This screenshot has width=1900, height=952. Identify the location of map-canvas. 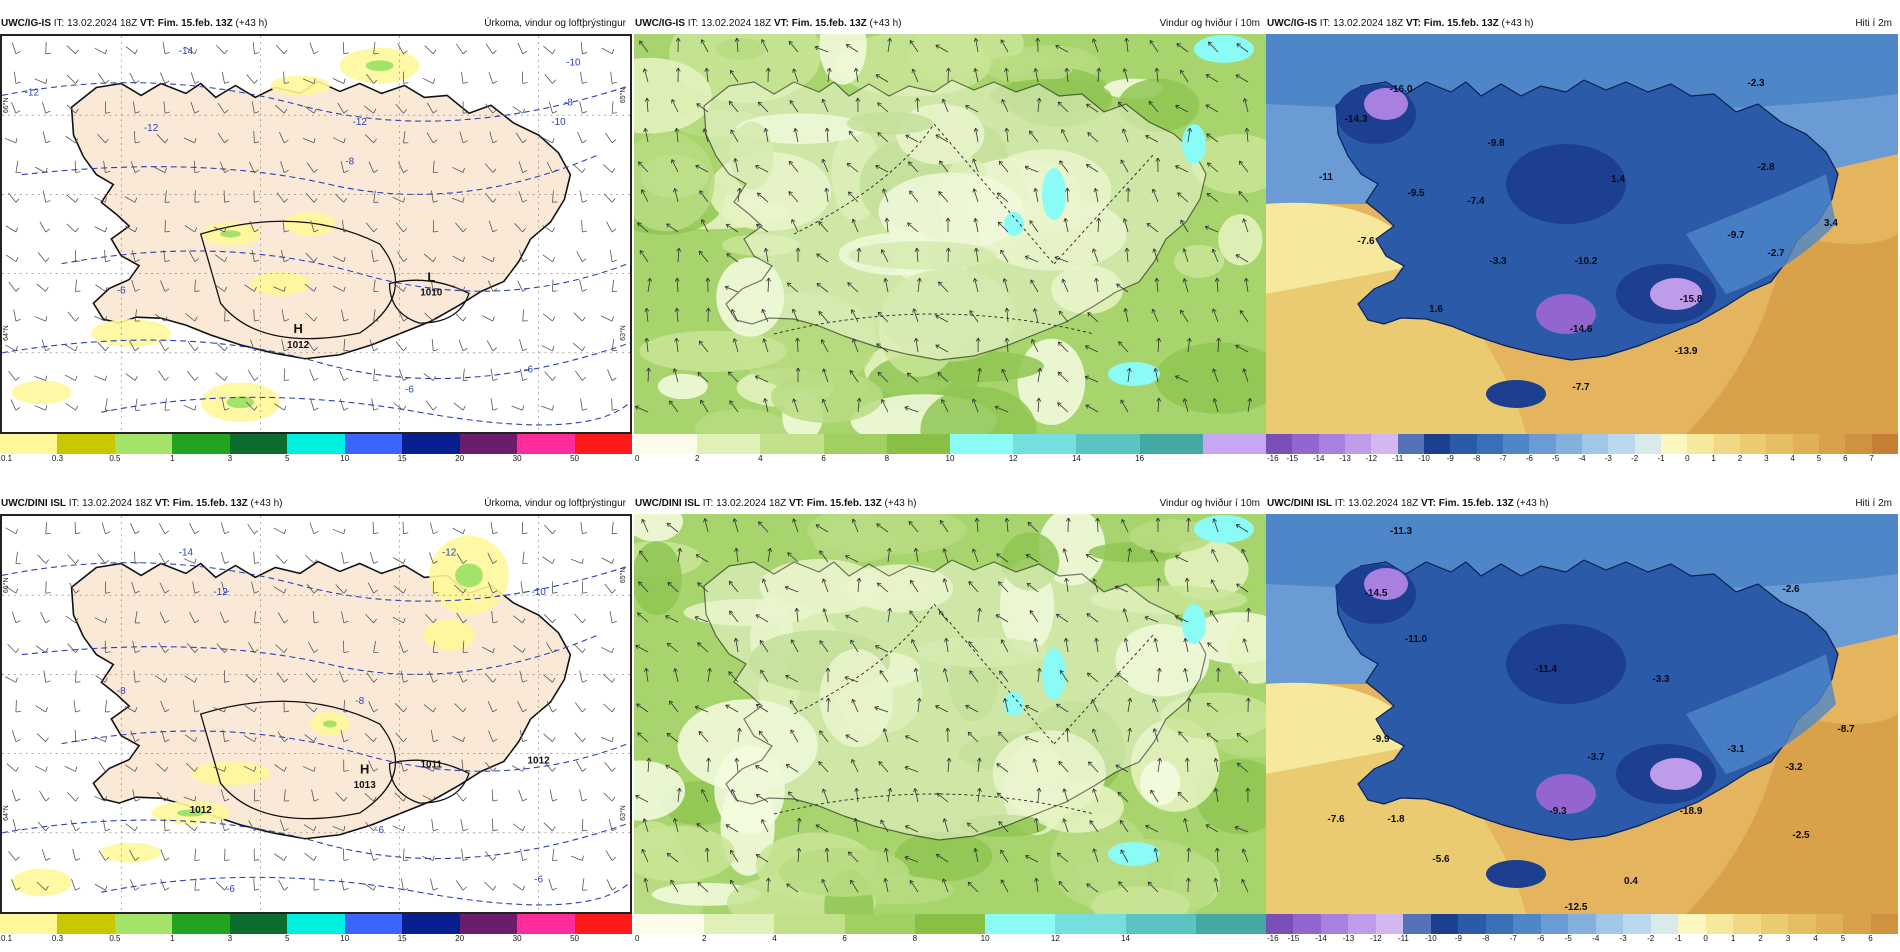
(950, 714).